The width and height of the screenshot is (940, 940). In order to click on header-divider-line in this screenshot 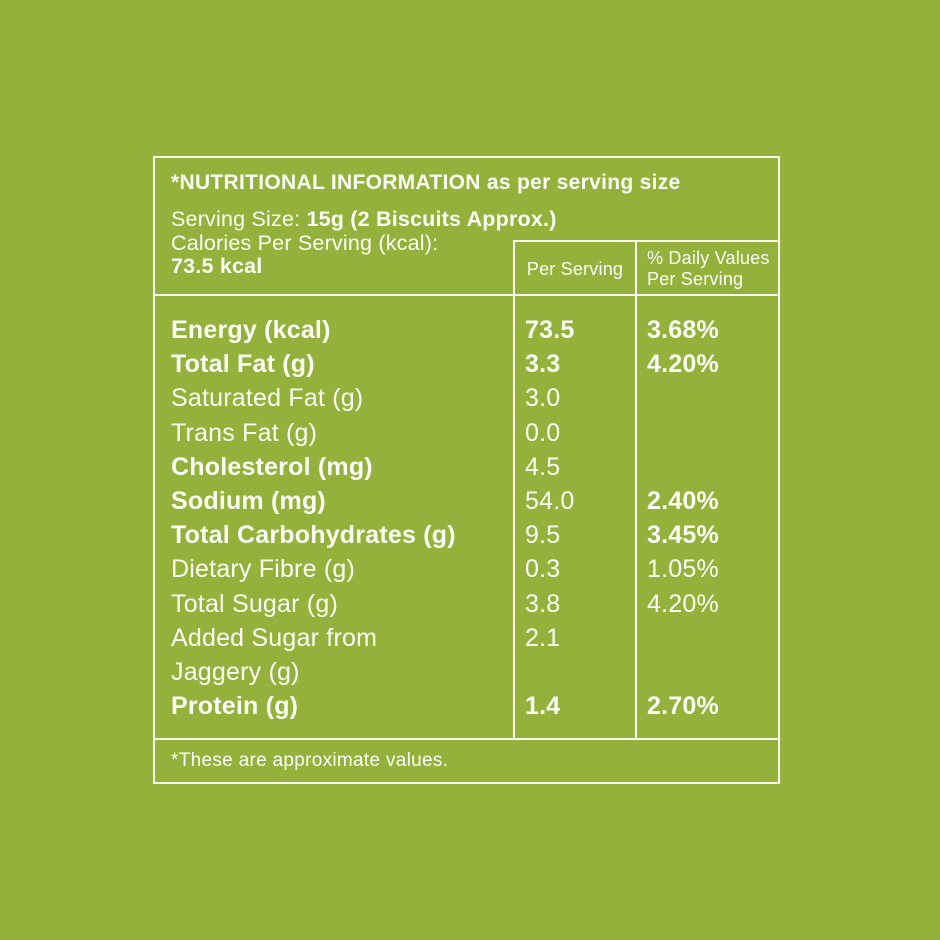, I will do `click(466, 295)`.